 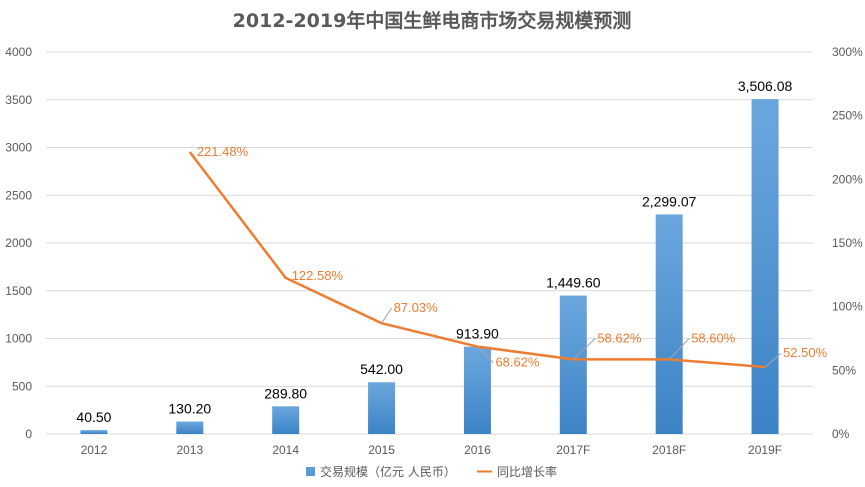 I want to click on legend-bar-swatch, so click(x=310, y=471).